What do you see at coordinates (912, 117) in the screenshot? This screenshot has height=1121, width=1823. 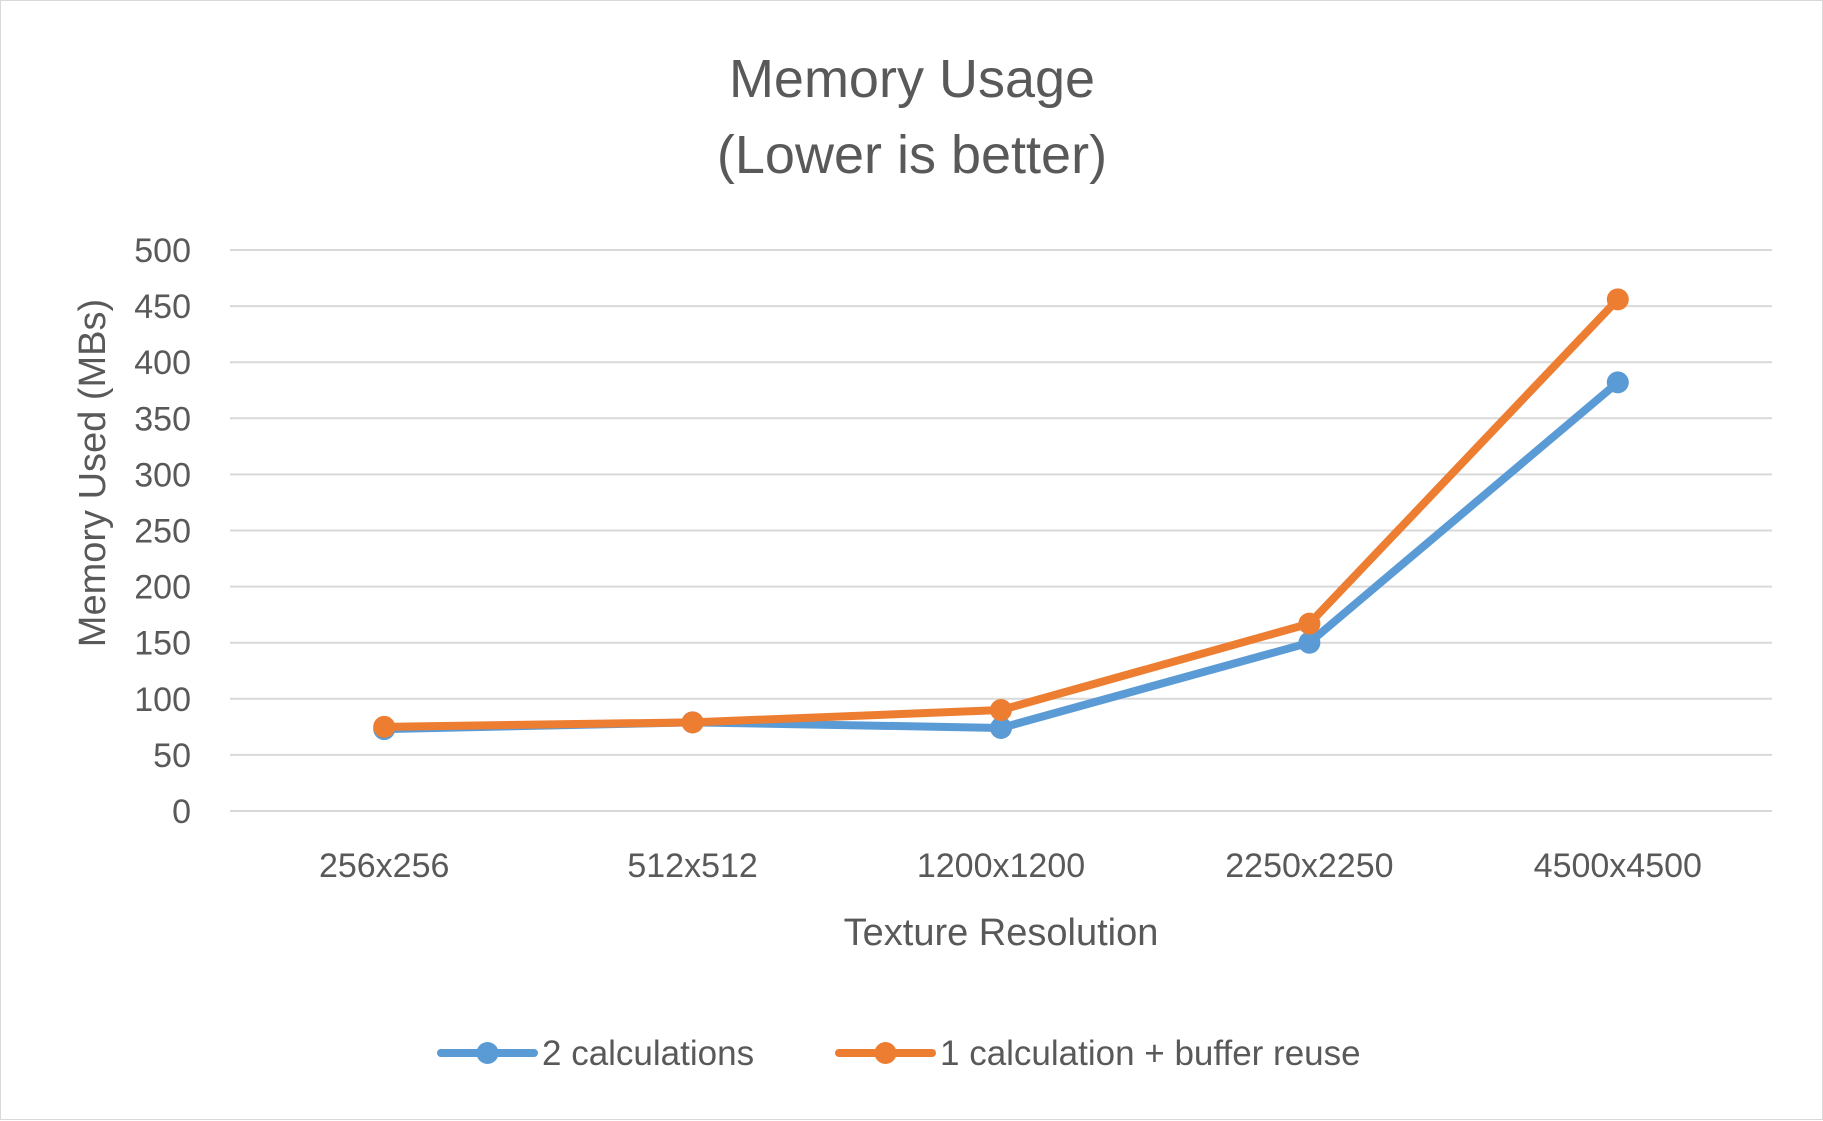 I see `chart-title: Memory Usage (Lower is better)` at bounding box center [912, 117].